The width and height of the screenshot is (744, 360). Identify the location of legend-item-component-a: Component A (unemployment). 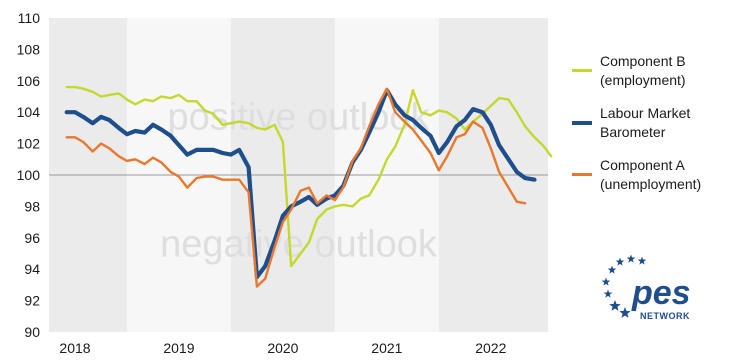
(656, 175).